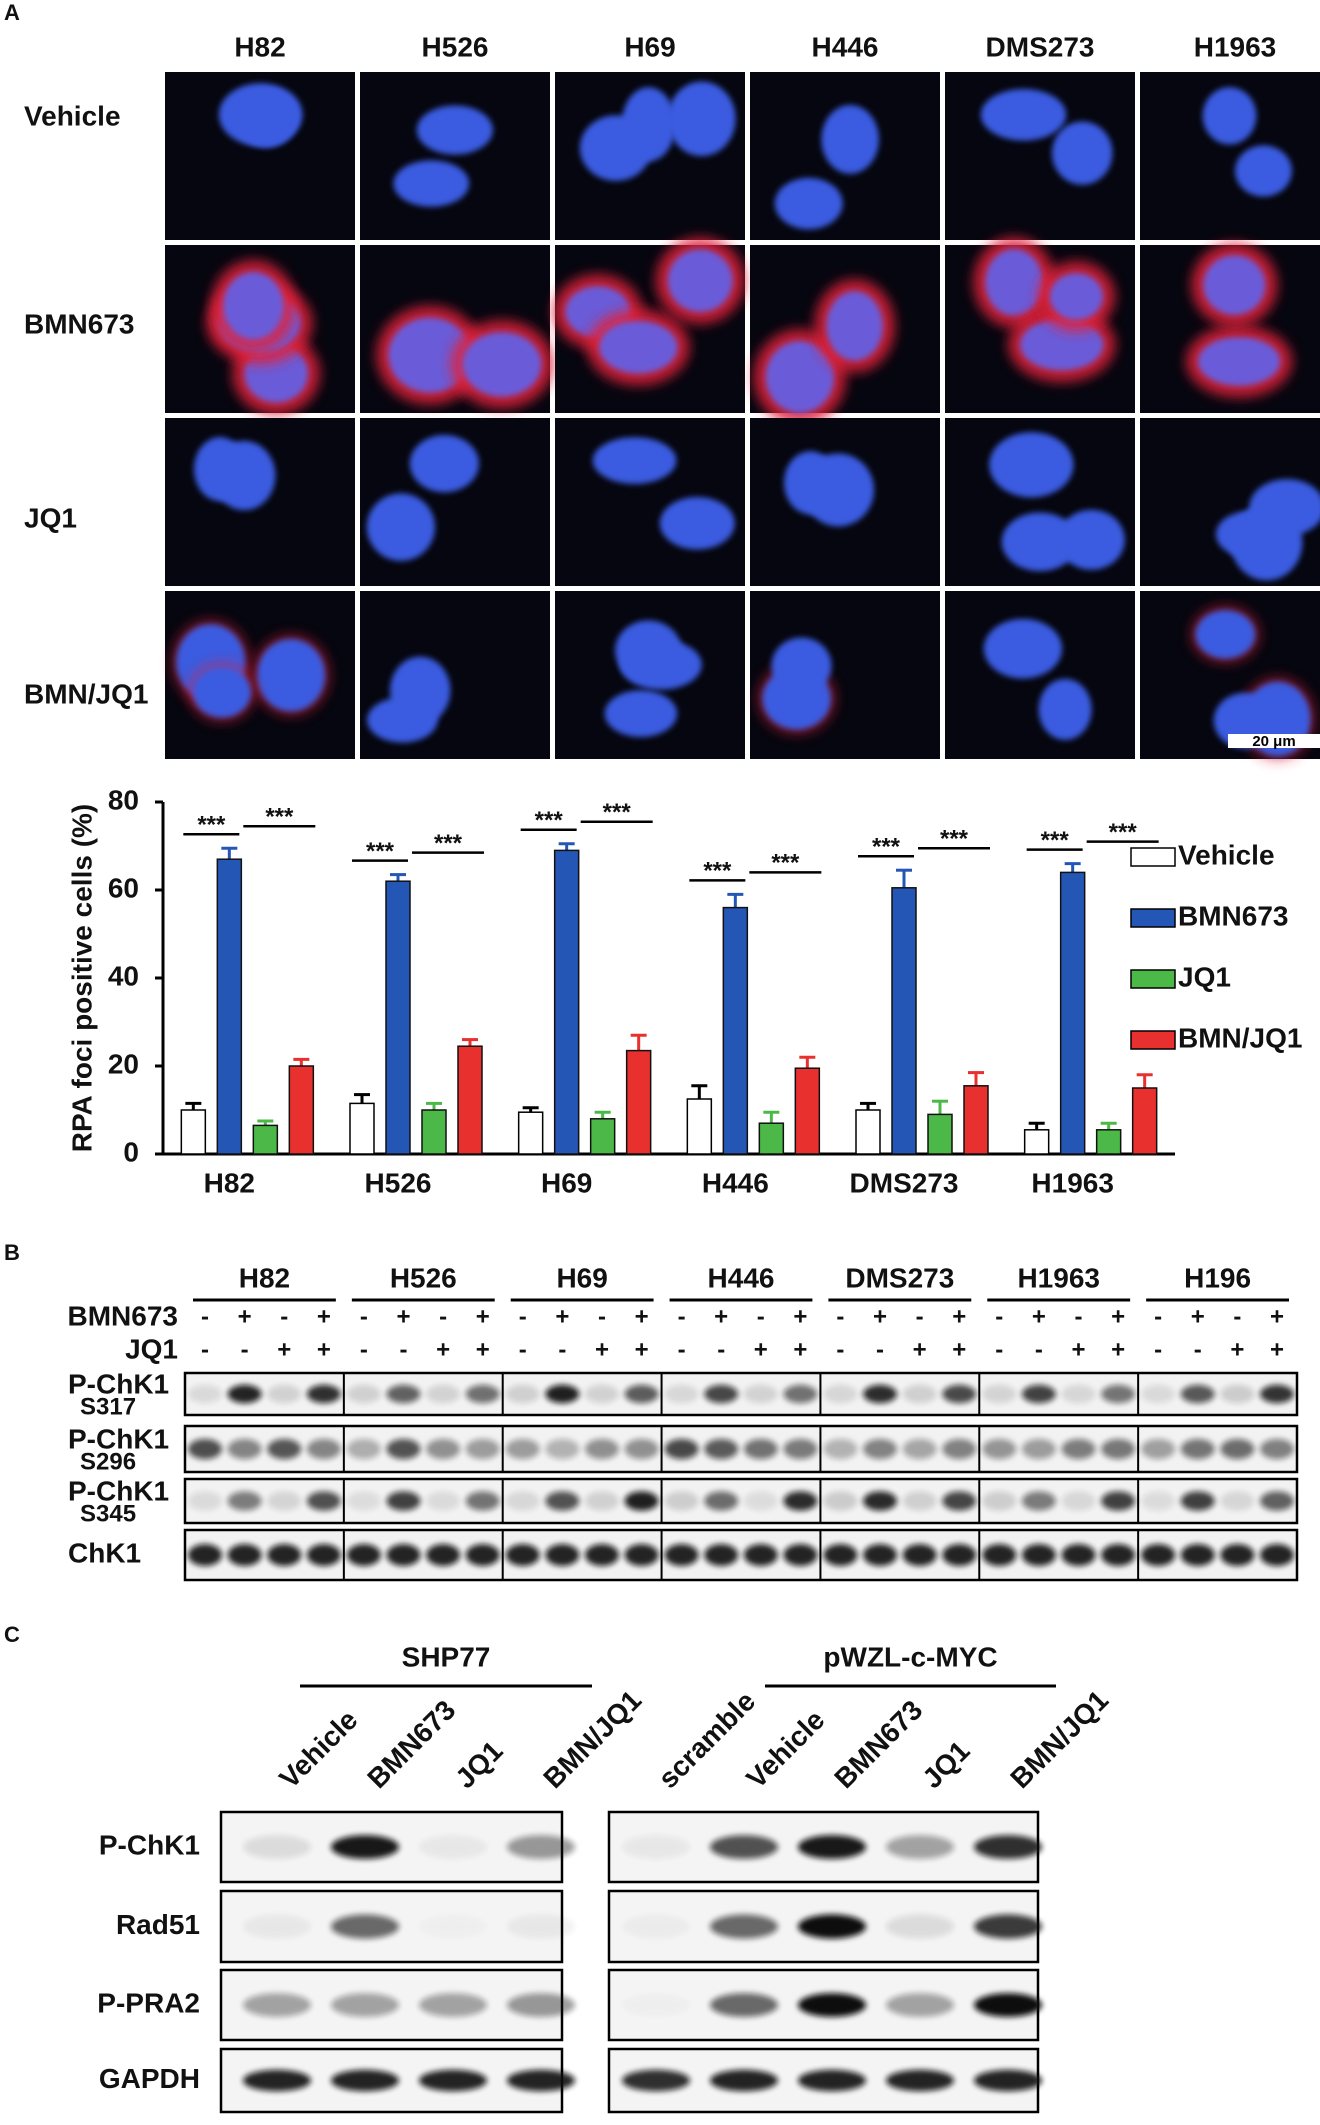 Image resolution: width=1320 pixels, height=2125 pixels. What do you see at coordinates (1235, 46) in the screenshot?
I see `column-header: H1963` at bounding box center [1235, 46].